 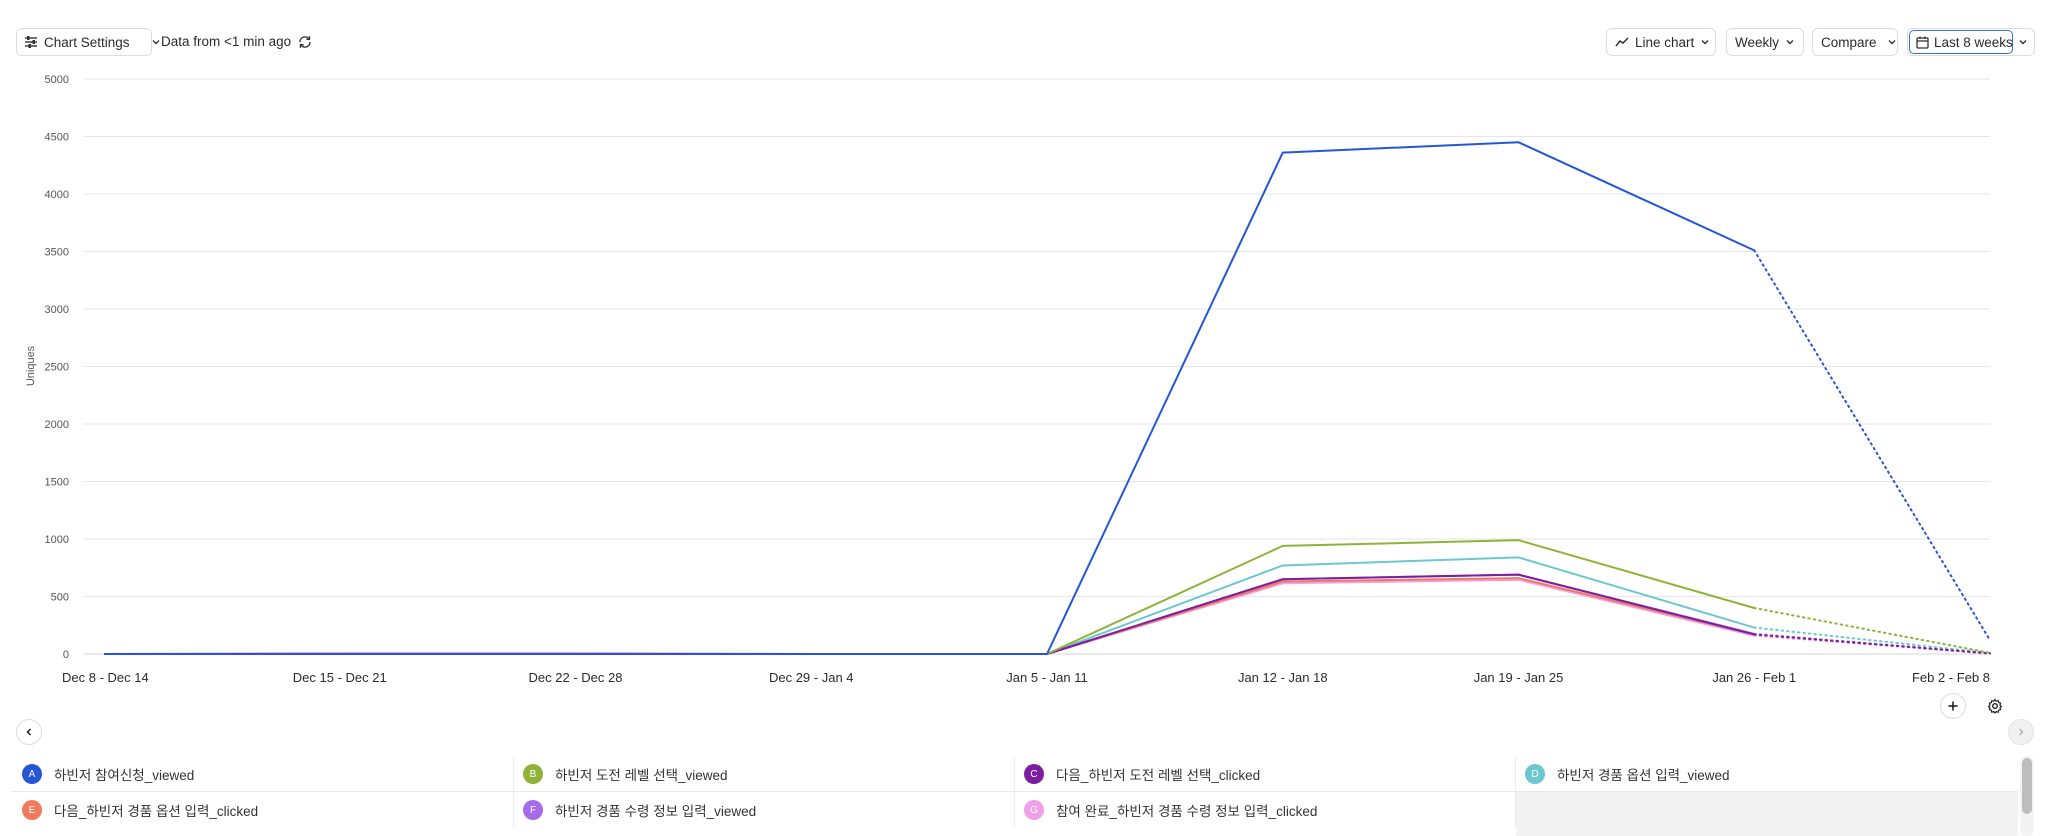 What do you see at coordinates (57, 310) in the screenshot?
I see `y-tick-label: 3000` at bounding box center [57, 310].